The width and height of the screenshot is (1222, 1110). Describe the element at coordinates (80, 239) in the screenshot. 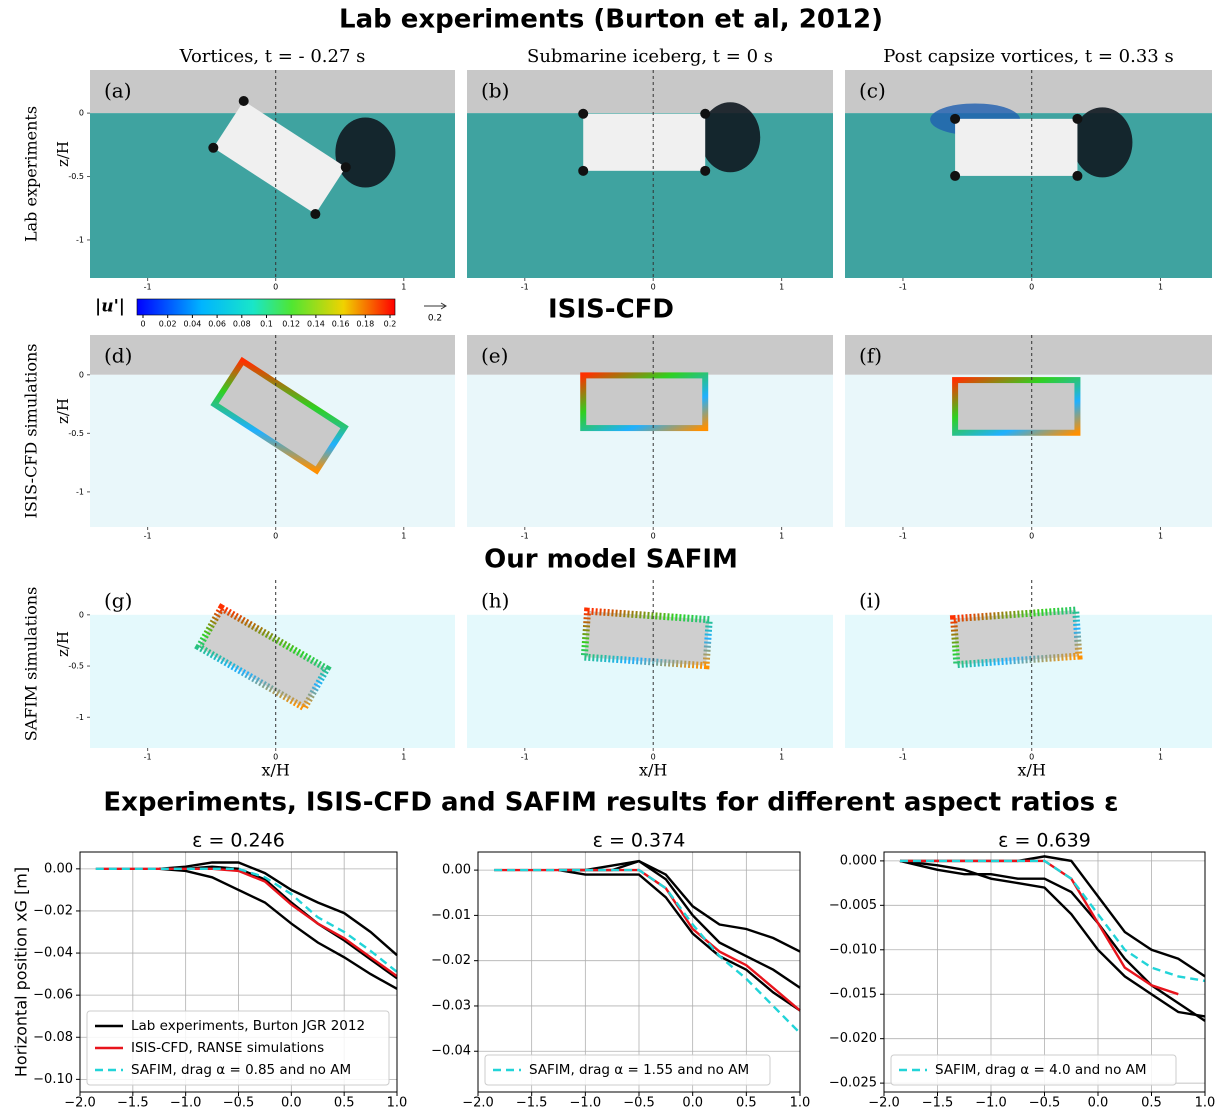

I see `y-tick-label: -1` at that location.